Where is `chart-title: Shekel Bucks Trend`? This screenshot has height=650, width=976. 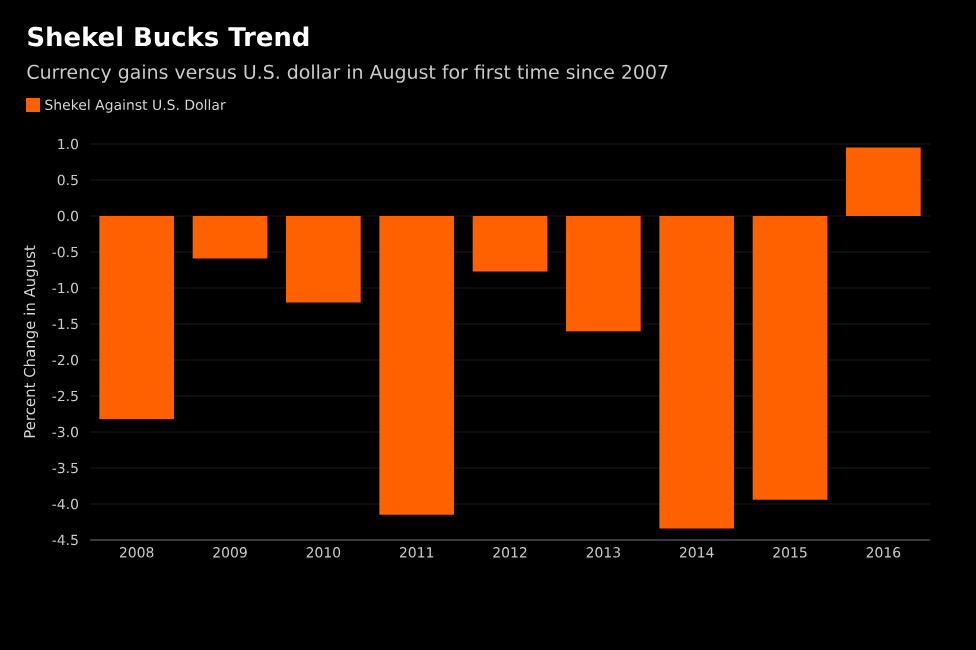 chart-title: Shekel Bucks Trend is located at coordinates (168, 36).